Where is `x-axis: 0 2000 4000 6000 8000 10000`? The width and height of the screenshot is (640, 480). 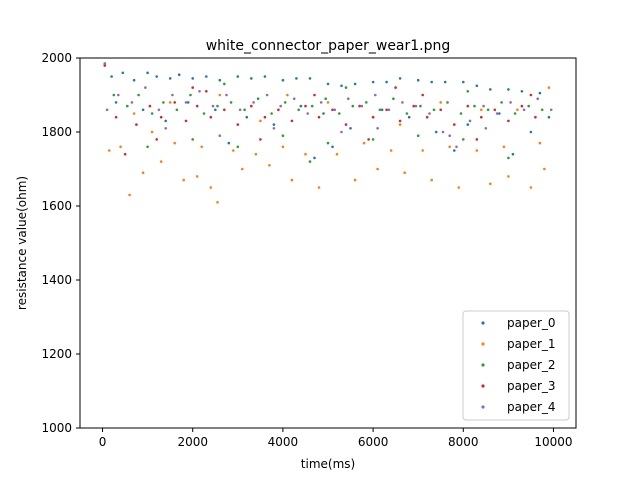 x-axis: 0 2000 4000 6000 8000 10000 is located at coordinates (336, 438).